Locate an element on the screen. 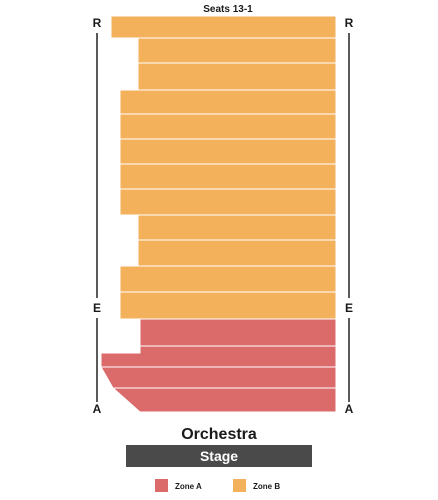 Image resolution: width=438 pixels, height=500 pixels. legend-label-zone-a: Zone A is located at coordinates (188, 486).